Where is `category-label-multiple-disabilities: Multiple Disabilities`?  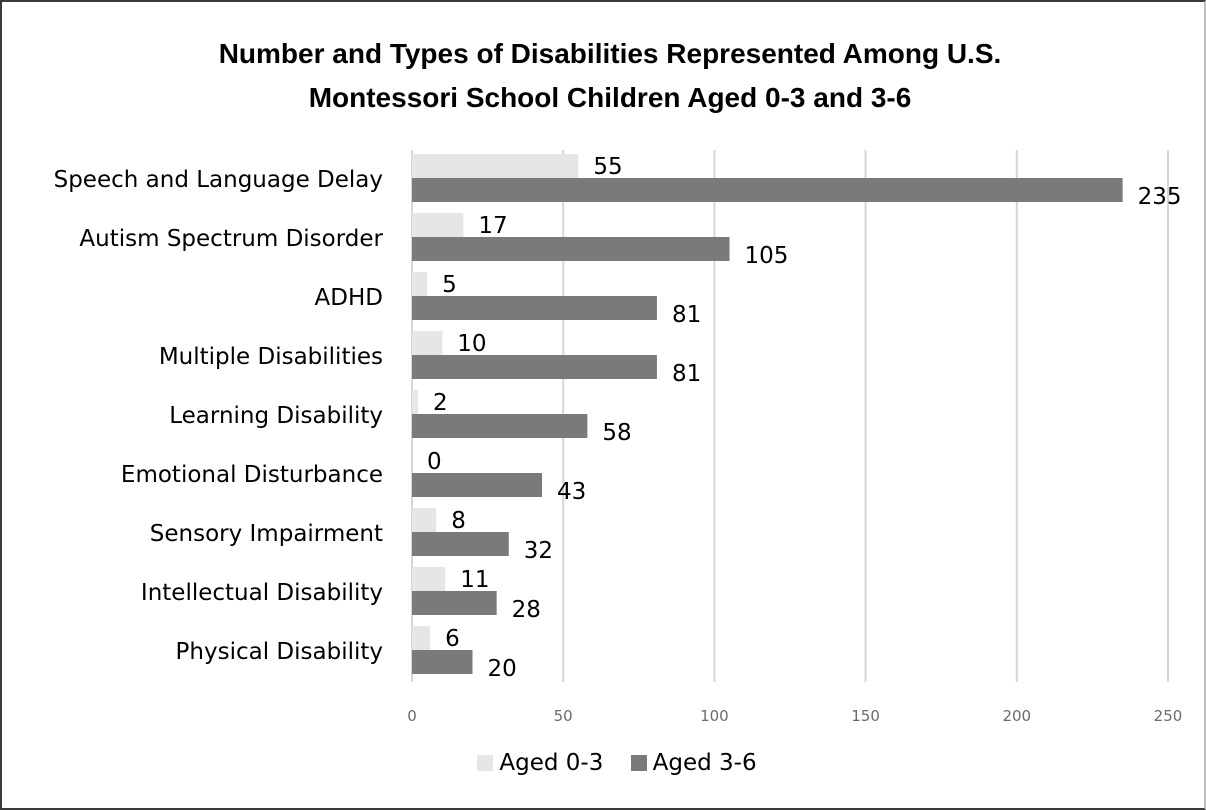
category-label-multiple-disabilities: Multiple Disabilities is located at coordinates (271, 357).